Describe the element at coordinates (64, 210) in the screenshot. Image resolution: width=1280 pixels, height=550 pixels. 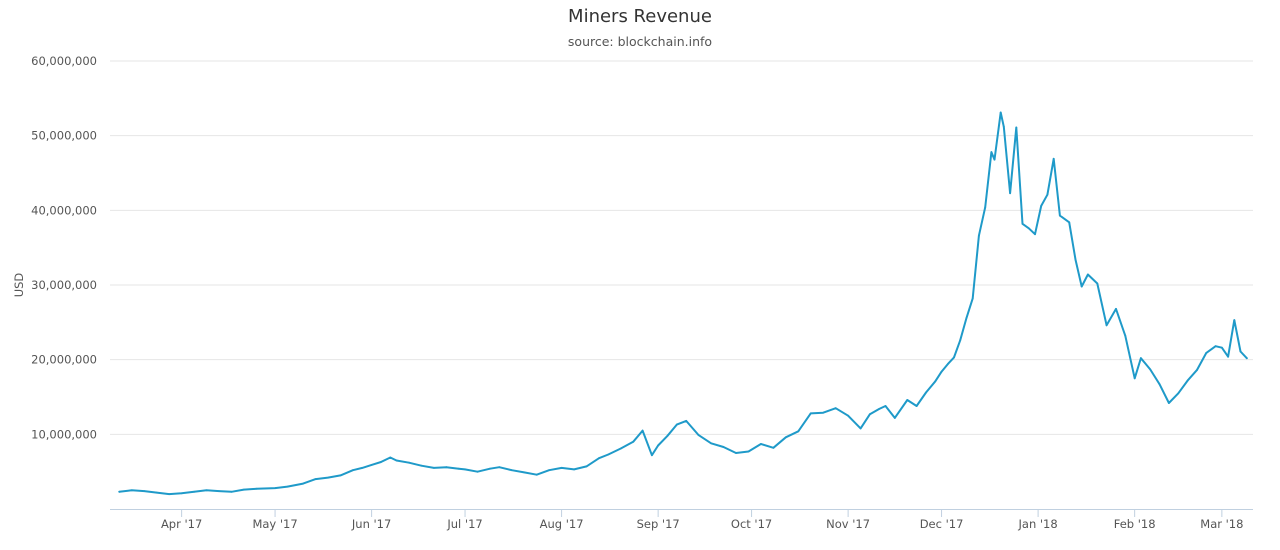
I see `y-tick-label: 40,000,000` at that location.